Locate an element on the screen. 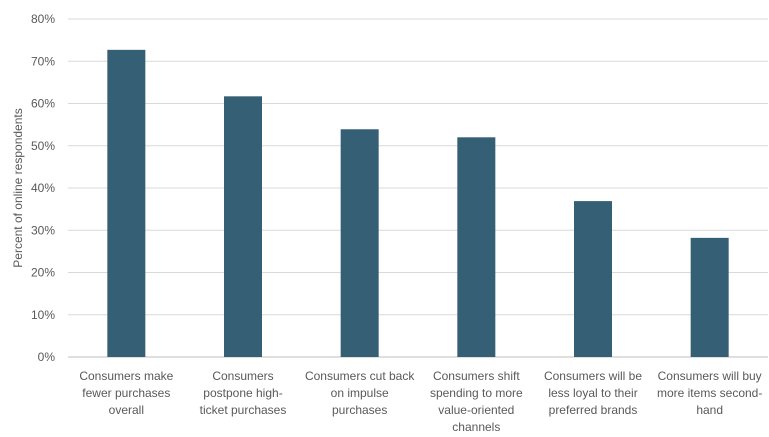  y-tick-label: 60% is located at coordinates (43, 104).